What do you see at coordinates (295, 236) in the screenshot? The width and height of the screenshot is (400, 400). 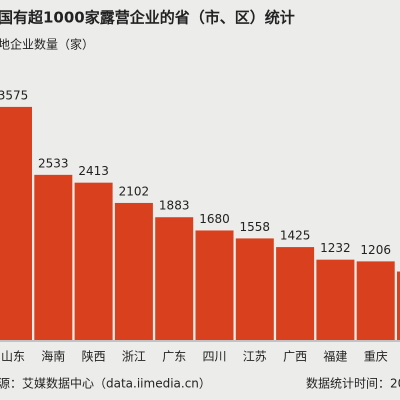 I see `value-label: 1425` at bounding box center [295, 236].